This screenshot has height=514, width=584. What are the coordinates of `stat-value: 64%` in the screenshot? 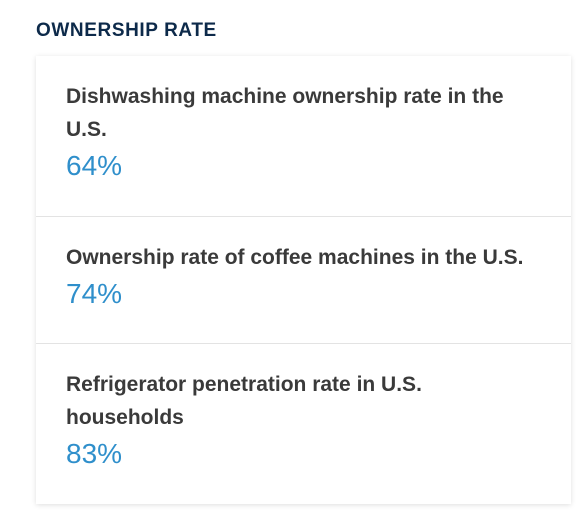 It's located at (94, 165).